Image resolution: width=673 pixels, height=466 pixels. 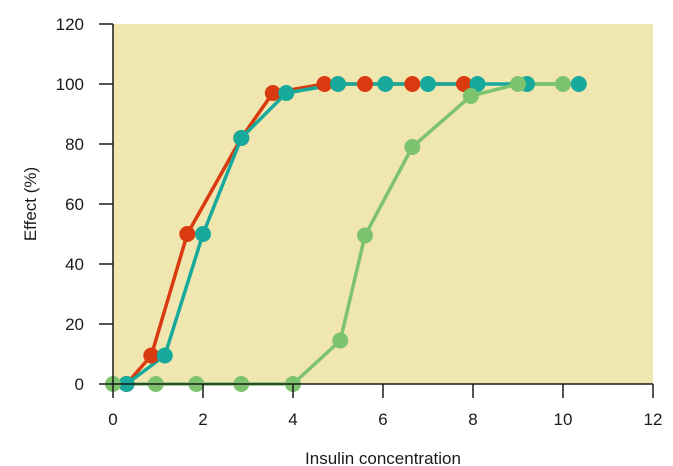 What do you see at coordinates (74, 324) in the screenshot?
I see `y-tick-label: 20` at bounding box center [74, 324].